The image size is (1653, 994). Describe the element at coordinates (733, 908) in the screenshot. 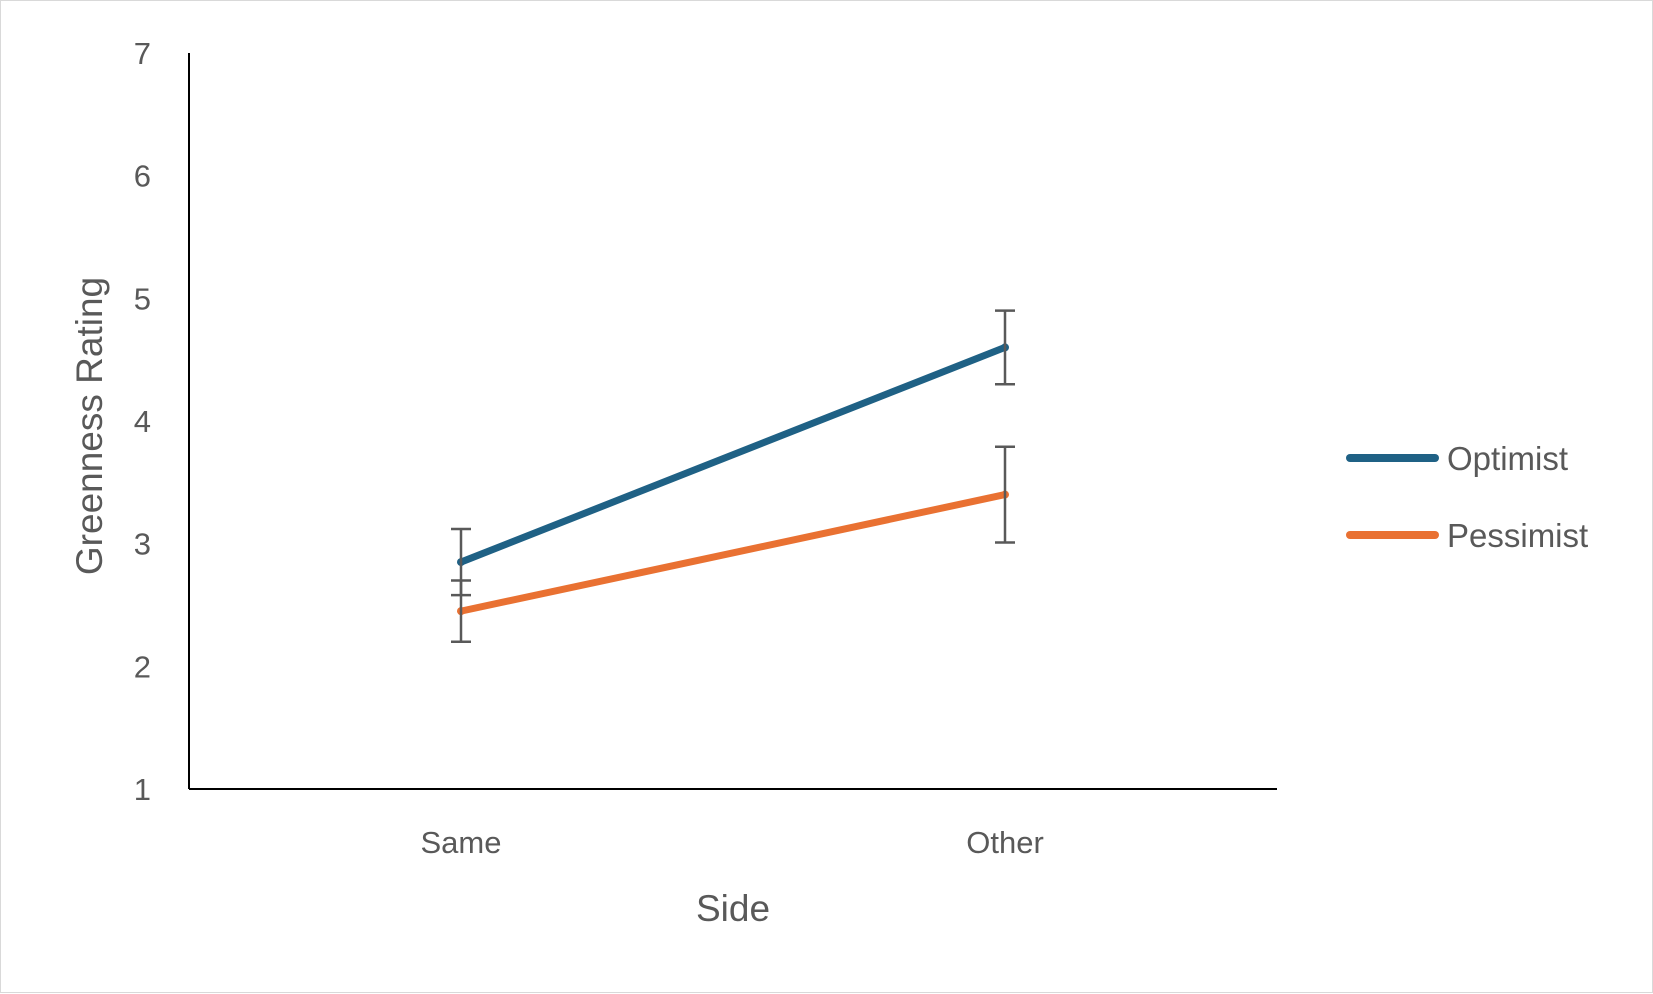

I see `x-axis-title: Side` at that location.